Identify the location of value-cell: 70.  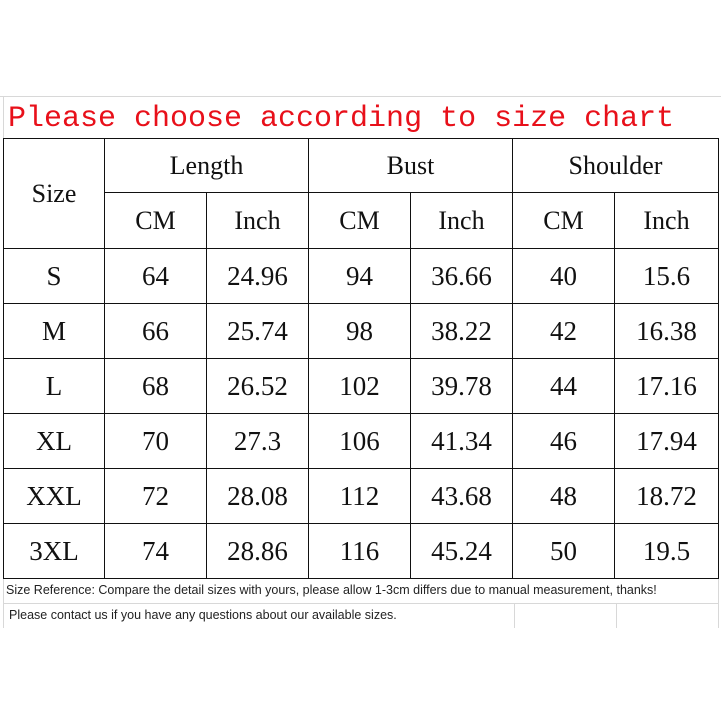
(155, 441).